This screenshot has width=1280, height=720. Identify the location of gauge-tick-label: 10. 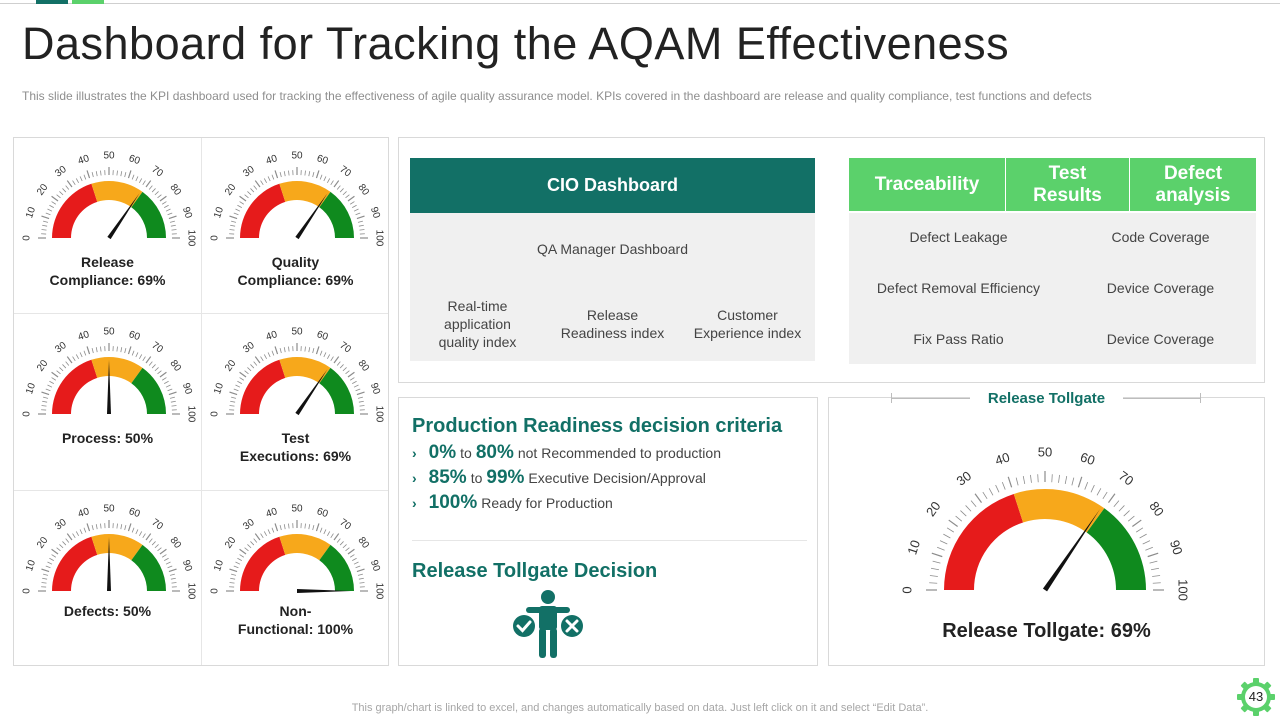
(219, 212).